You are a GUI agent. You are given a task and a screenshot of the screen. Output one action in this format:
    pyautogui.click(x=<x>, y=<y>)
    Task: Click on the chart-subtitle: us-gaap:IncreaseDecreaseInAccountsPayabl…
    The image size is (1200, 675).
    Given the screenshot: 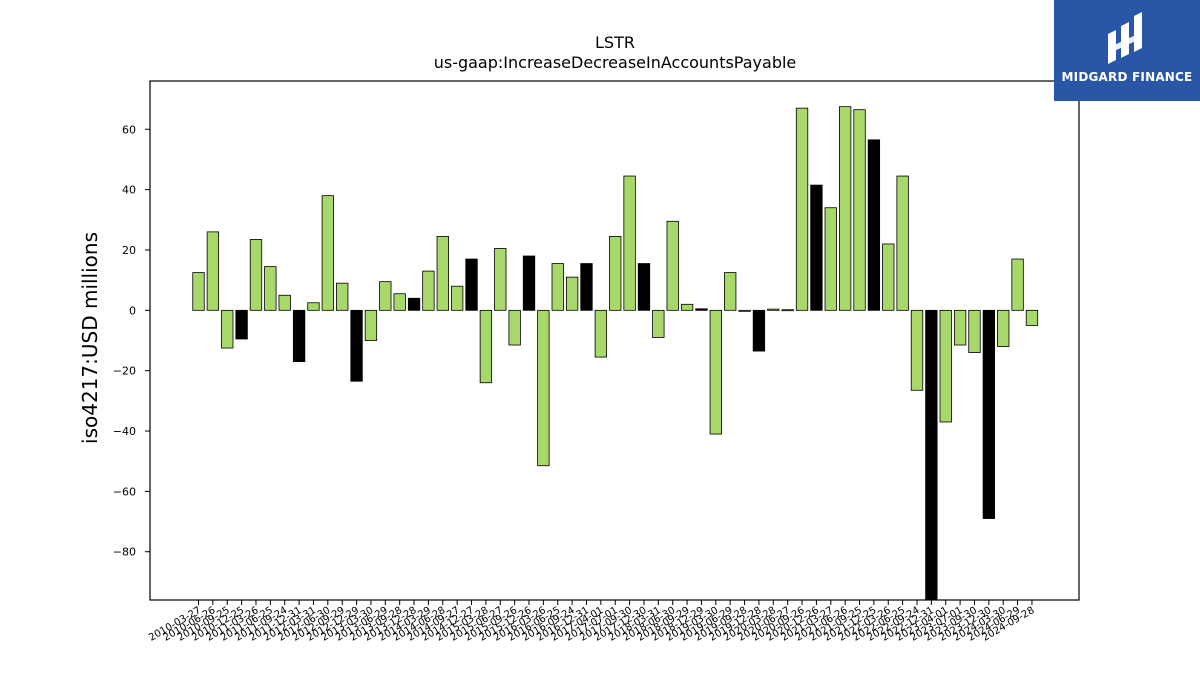 What is the action you would take?
    pyautogui.click(x=615, y=62)
    